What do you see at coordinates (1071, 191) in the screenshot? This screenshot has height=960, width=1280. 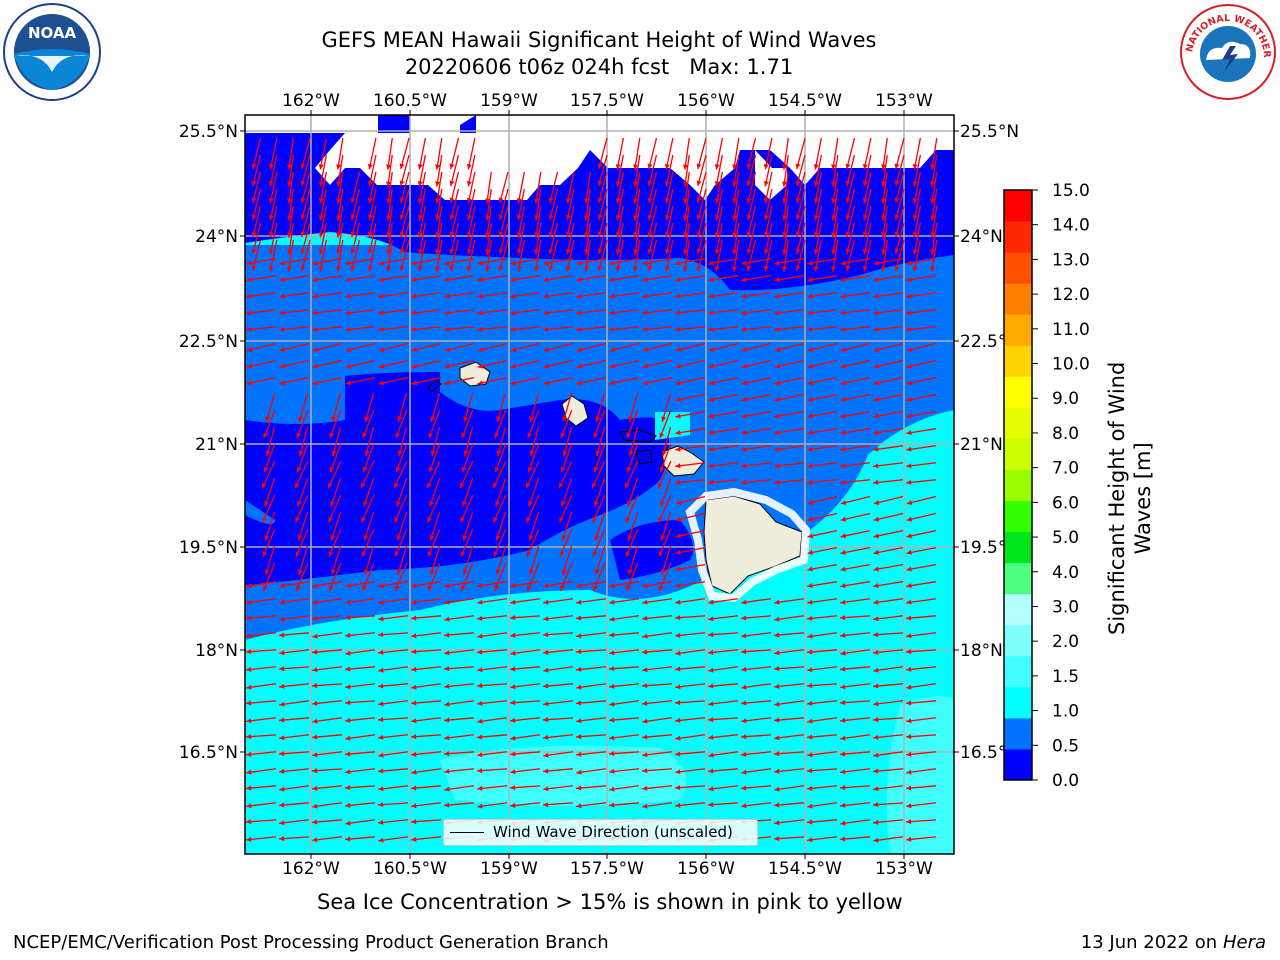 I see `colorbar-tick: 15.0` at bounding box center [1071, 191].